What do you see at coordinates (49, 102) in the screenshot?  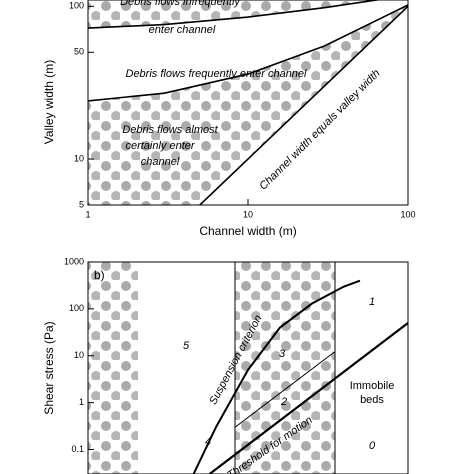 I see `y-axis-label: Valley width (m)` at bounding box center [49, 102].